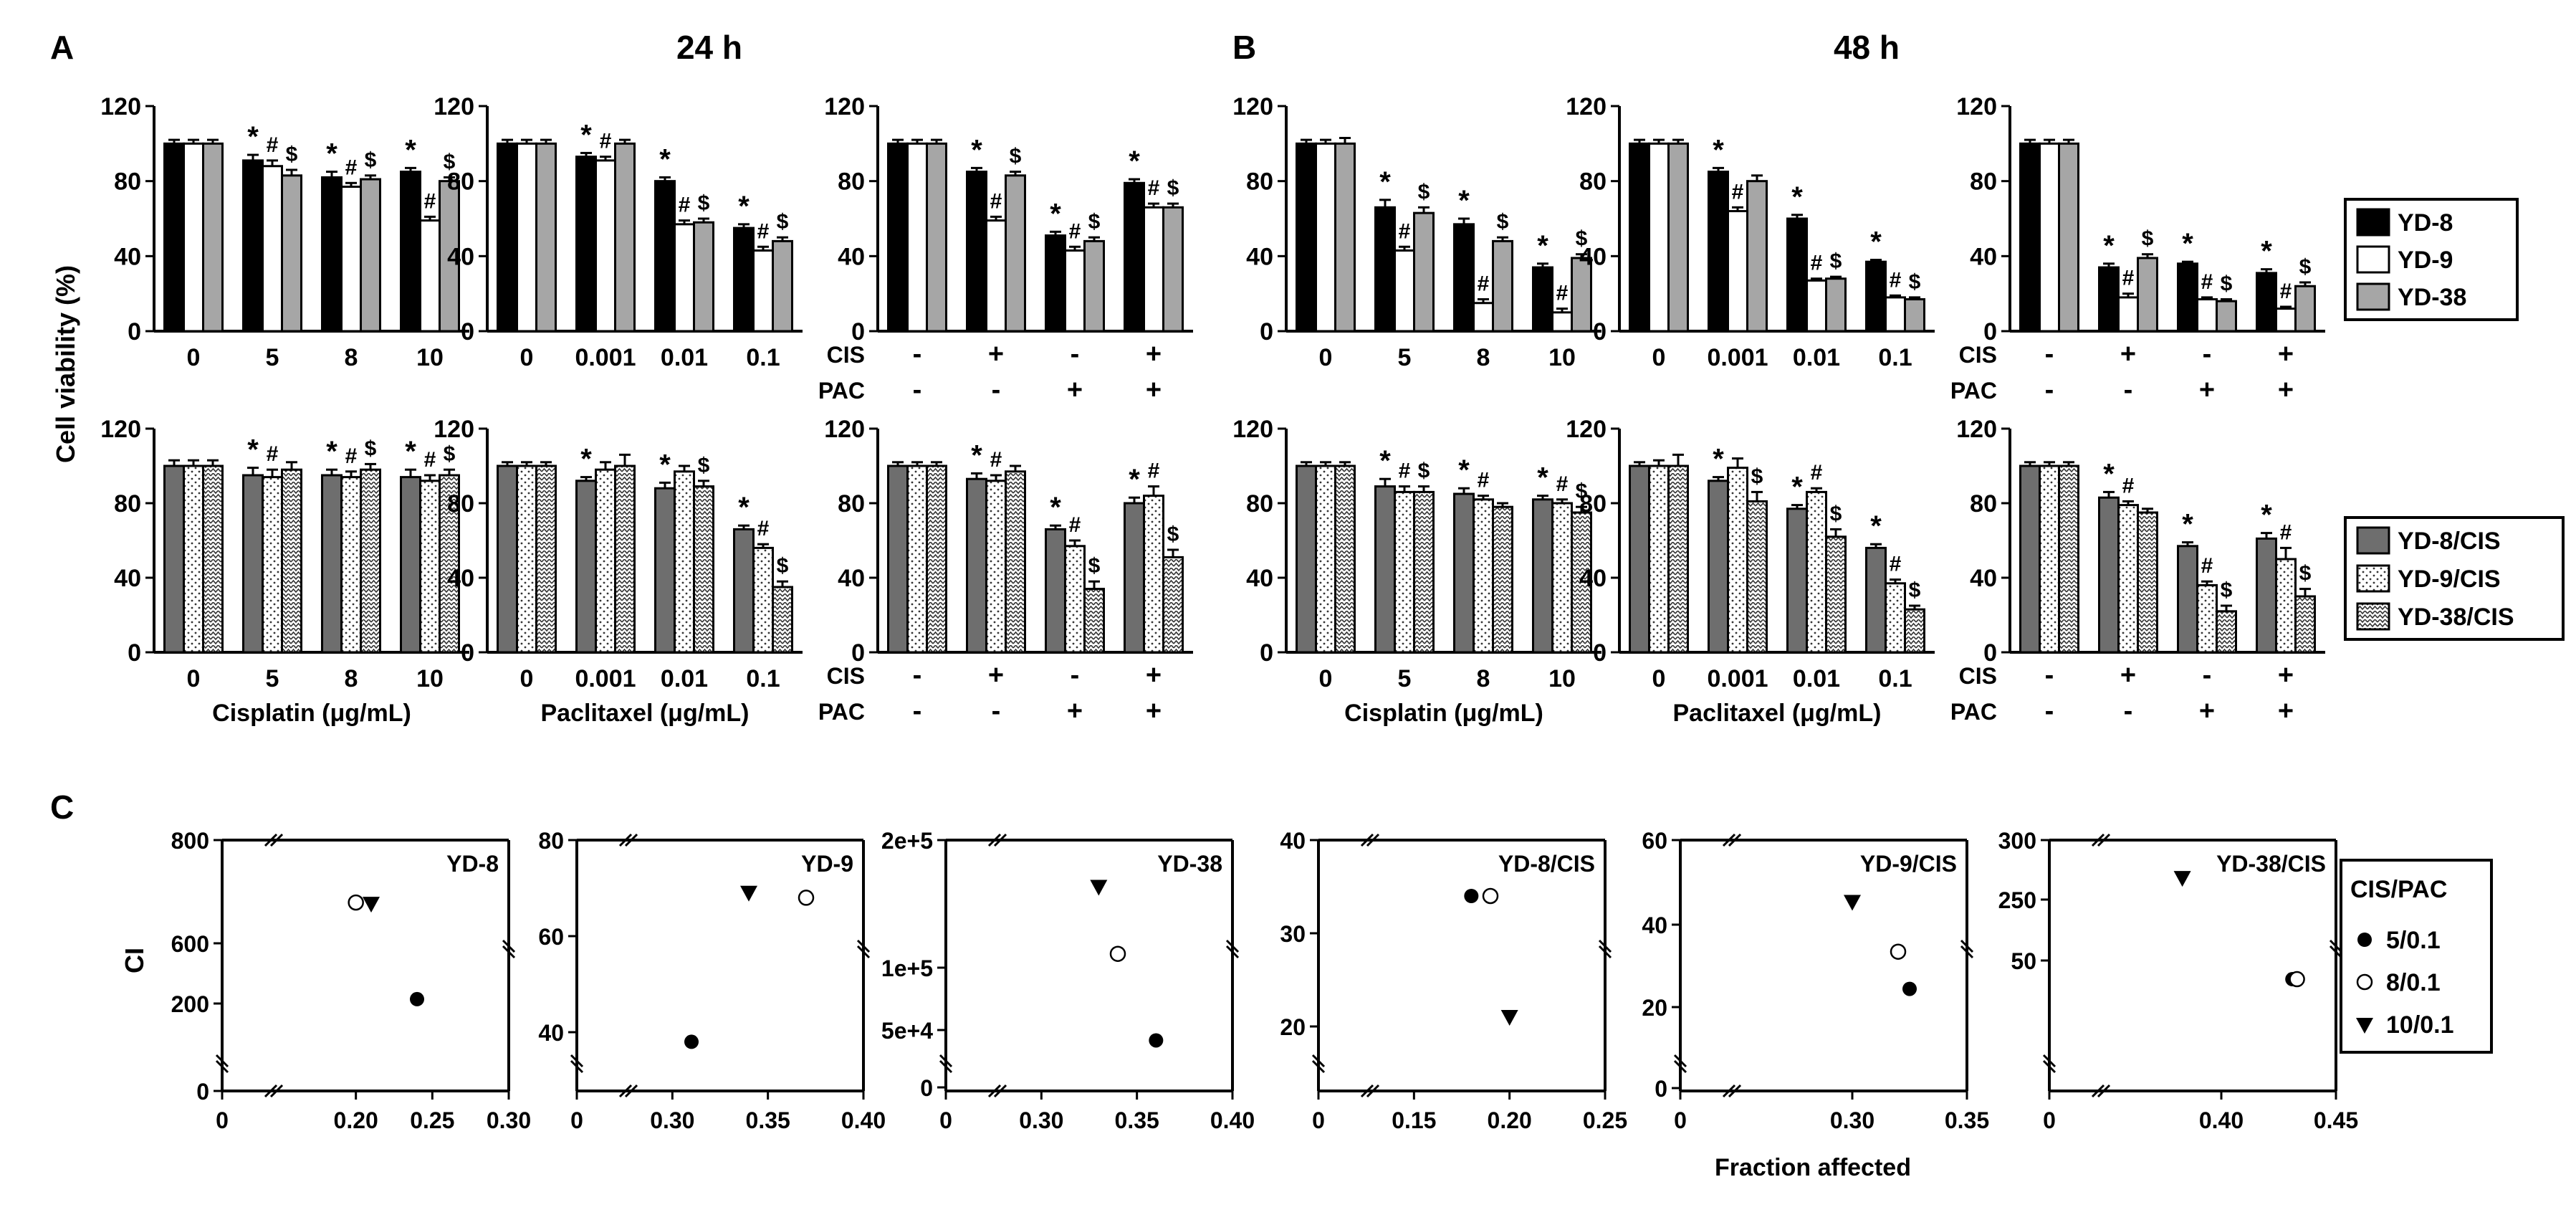  Describe the element at coordinates (1836, 261) in the screenshot. I see `significance-mark-b2: $` at that location.